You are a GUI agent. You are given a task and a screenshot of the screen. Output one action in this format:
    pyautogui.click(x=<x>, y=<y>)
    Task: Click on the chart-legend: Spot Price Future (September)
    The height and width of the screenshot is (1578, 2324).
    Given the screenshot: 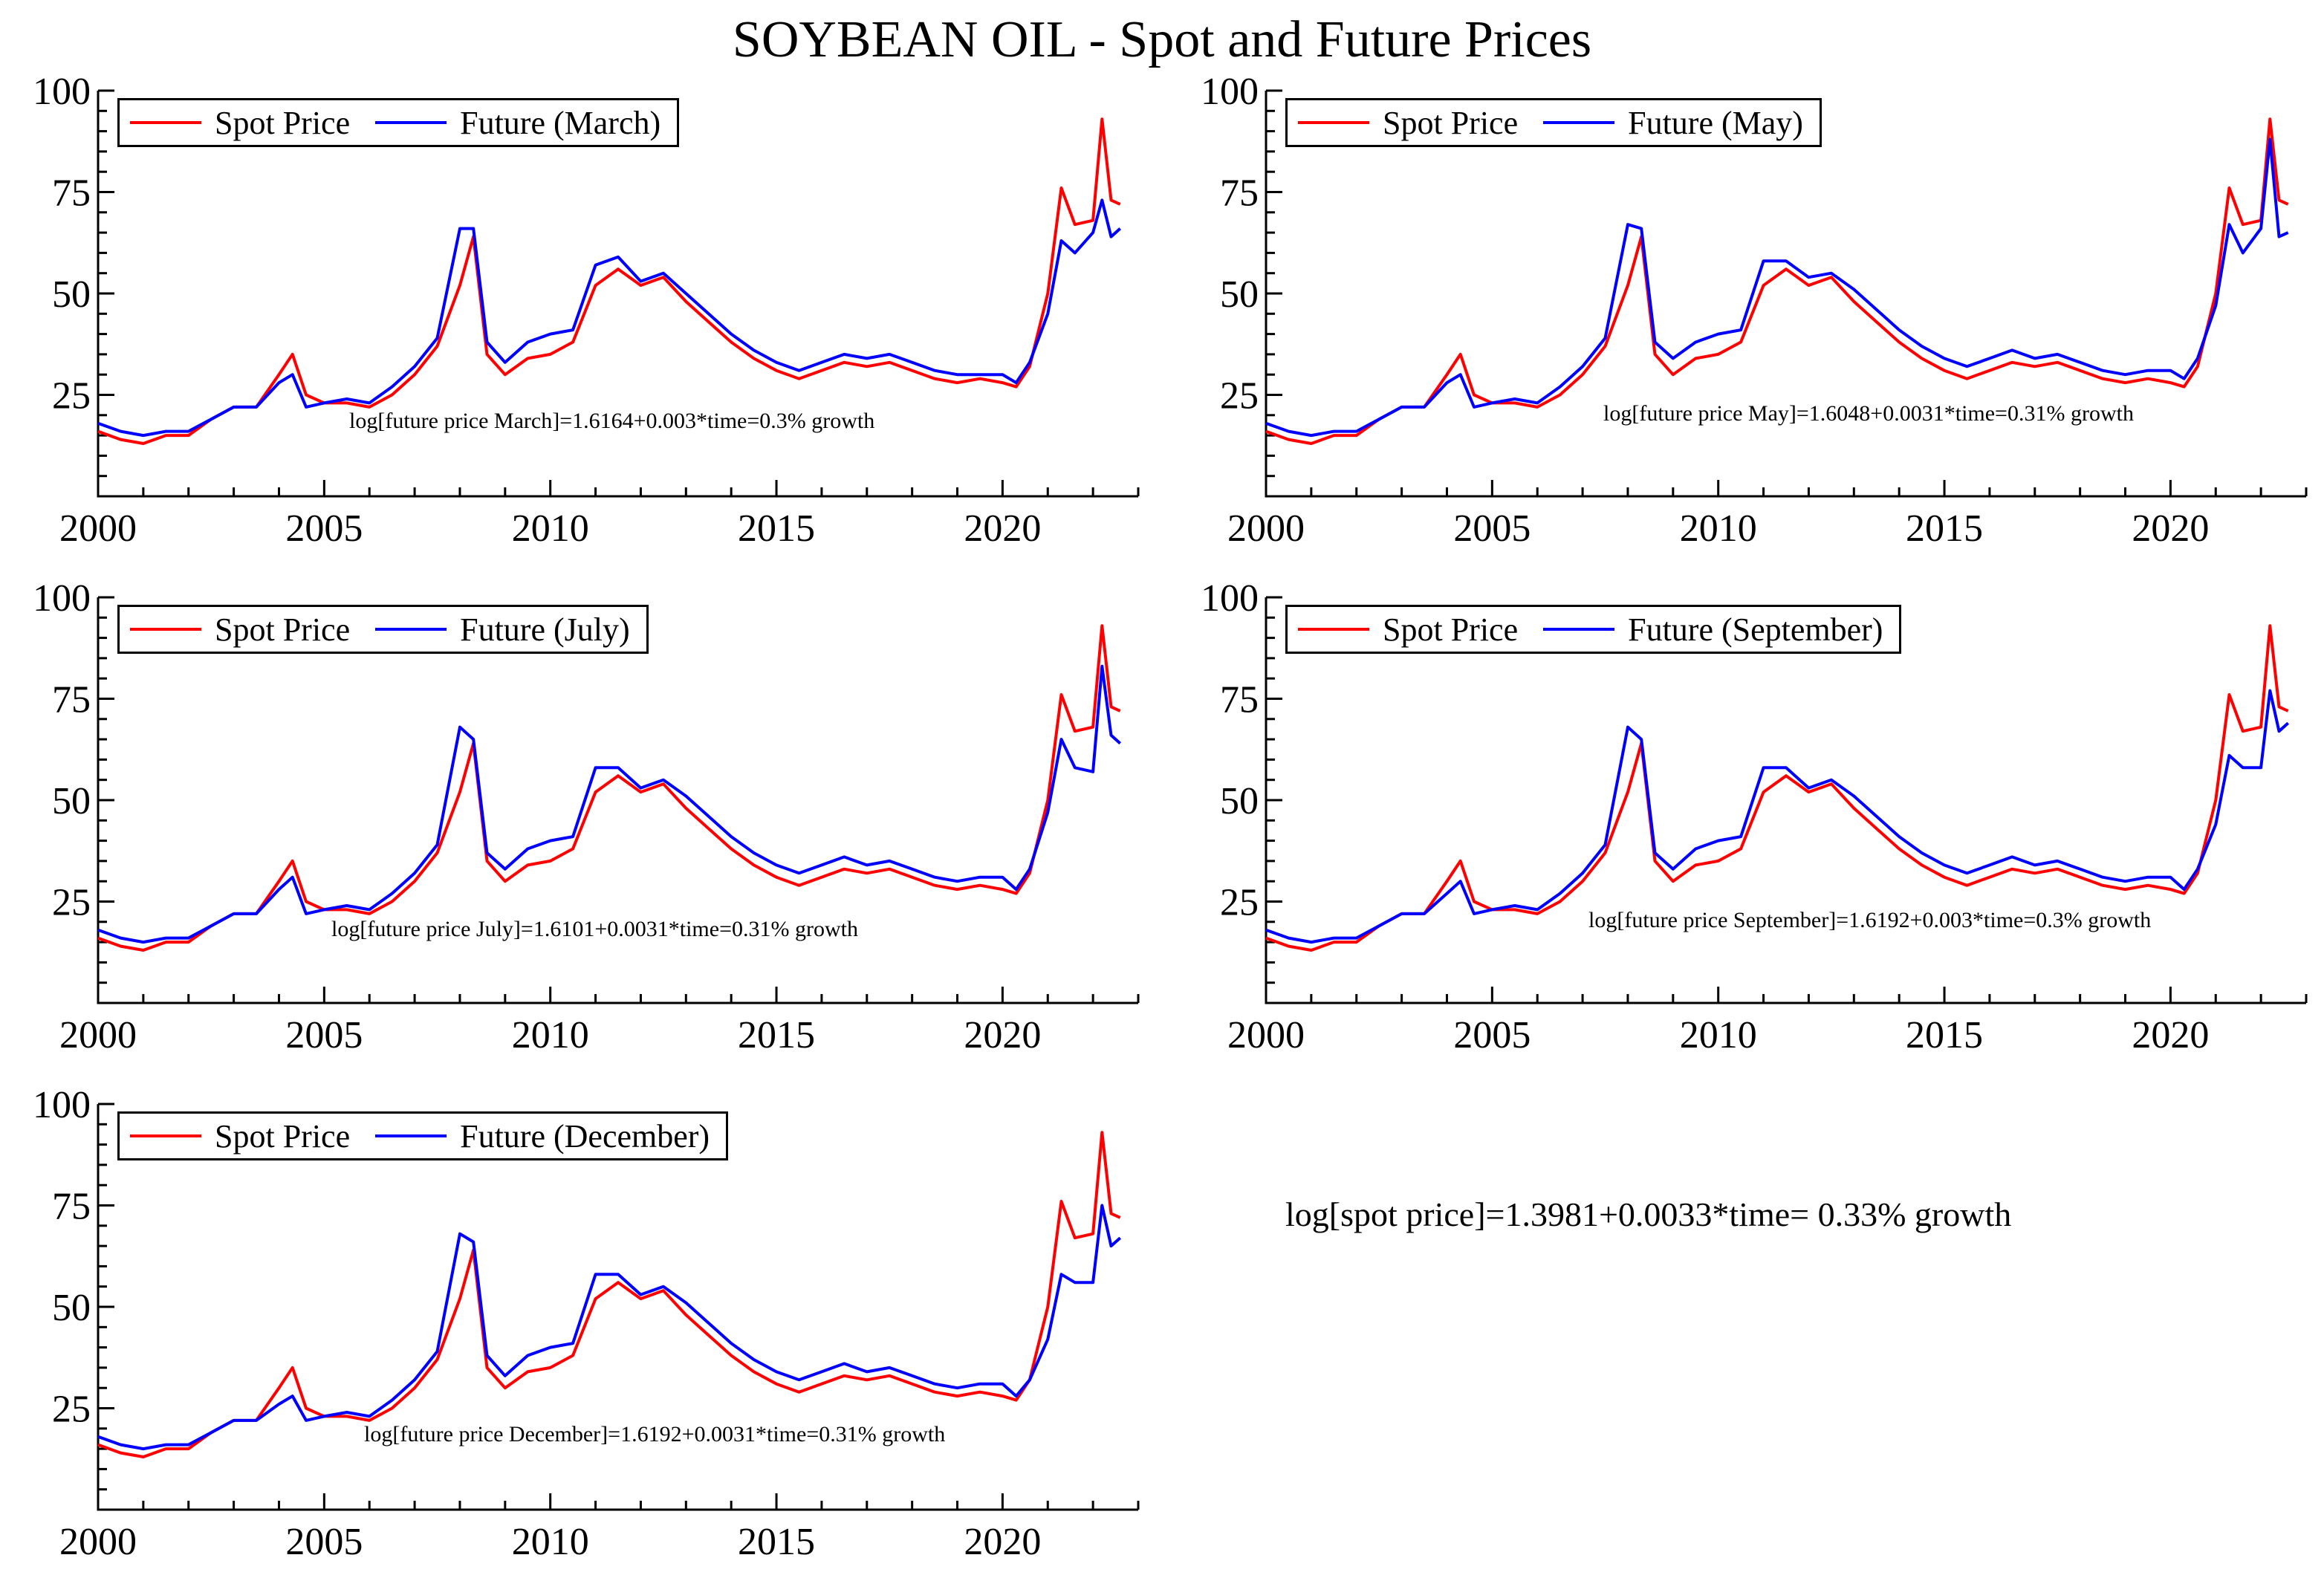 What is the action you would take?
    pyautogui.click(x=1593, y=629)
    